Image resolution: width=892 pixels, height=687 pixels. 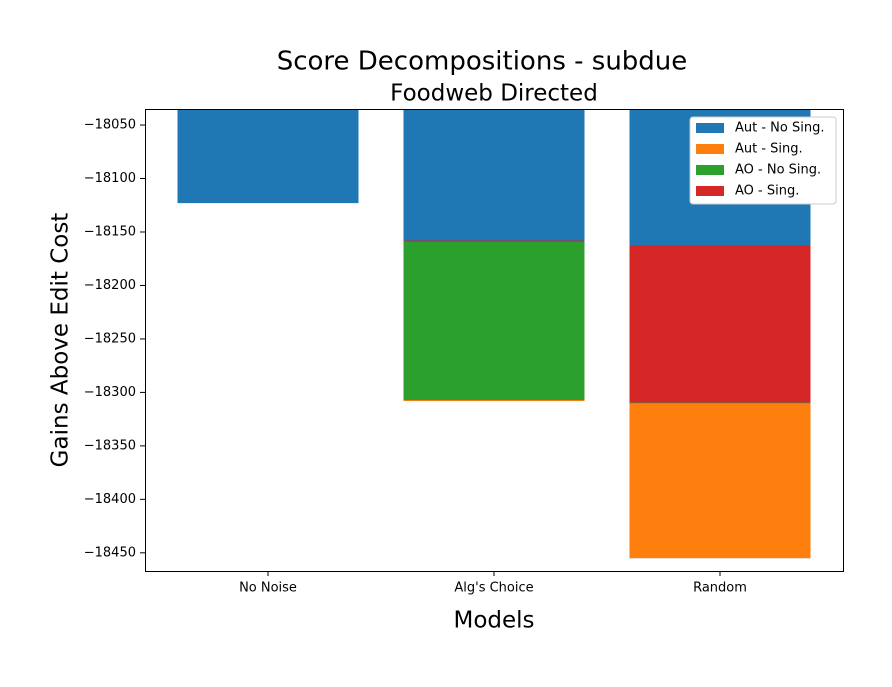 I want to click on y-tick-label: −18450, so click(x=110, y=552).